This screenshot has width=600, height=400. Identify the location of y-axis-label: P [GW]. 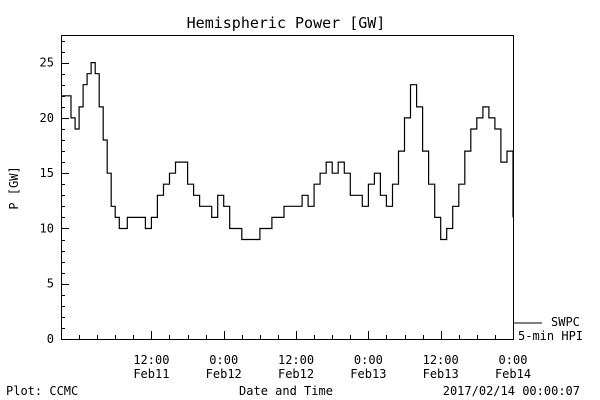
(14, 187).